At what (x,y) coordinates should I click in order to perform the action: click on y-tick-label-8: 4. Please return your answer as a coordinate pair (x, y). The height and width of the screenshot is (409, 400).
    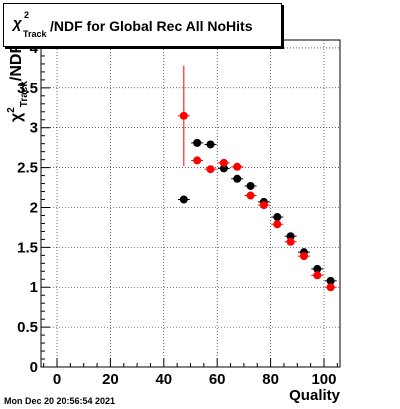
    Looking at the image, I should click on (34, 48).